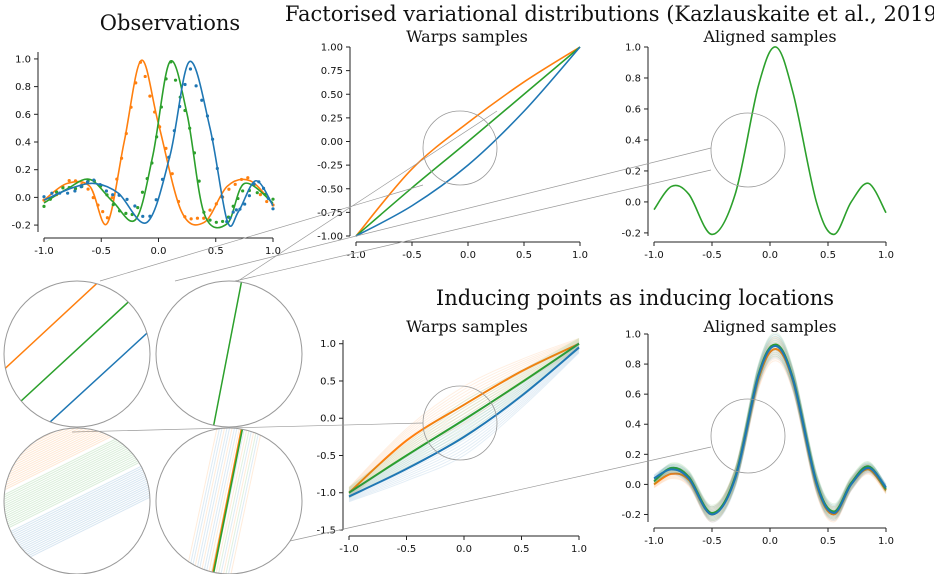 This screenshot has width=934, height=574. I want to click on inset-line-orange, so click(227, 501).